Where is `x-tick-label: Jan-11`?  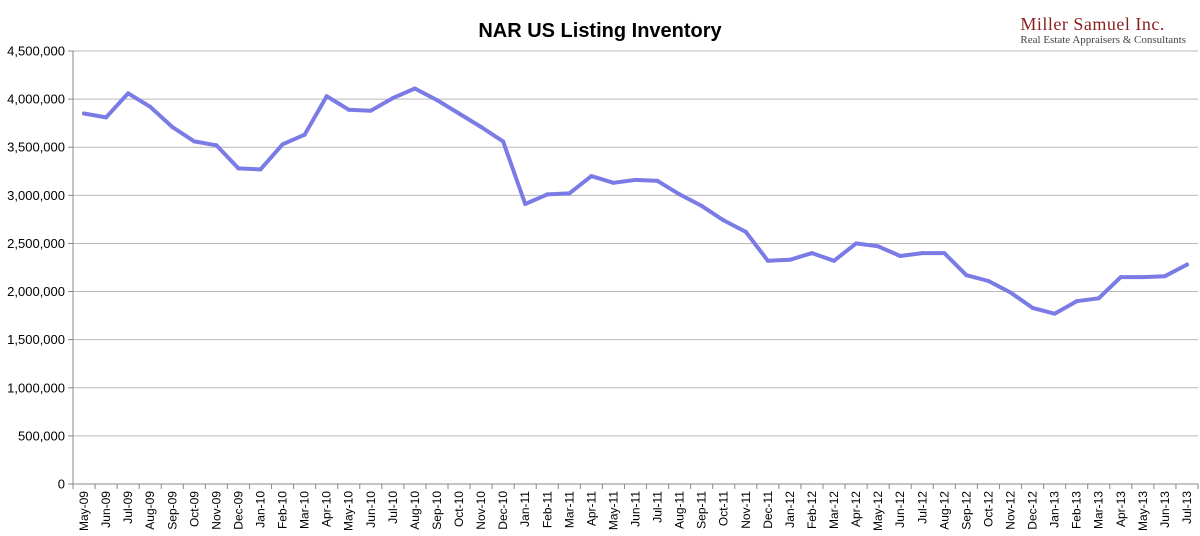
x-tick-label: Jan-11 is located at coordinates (525, 509).